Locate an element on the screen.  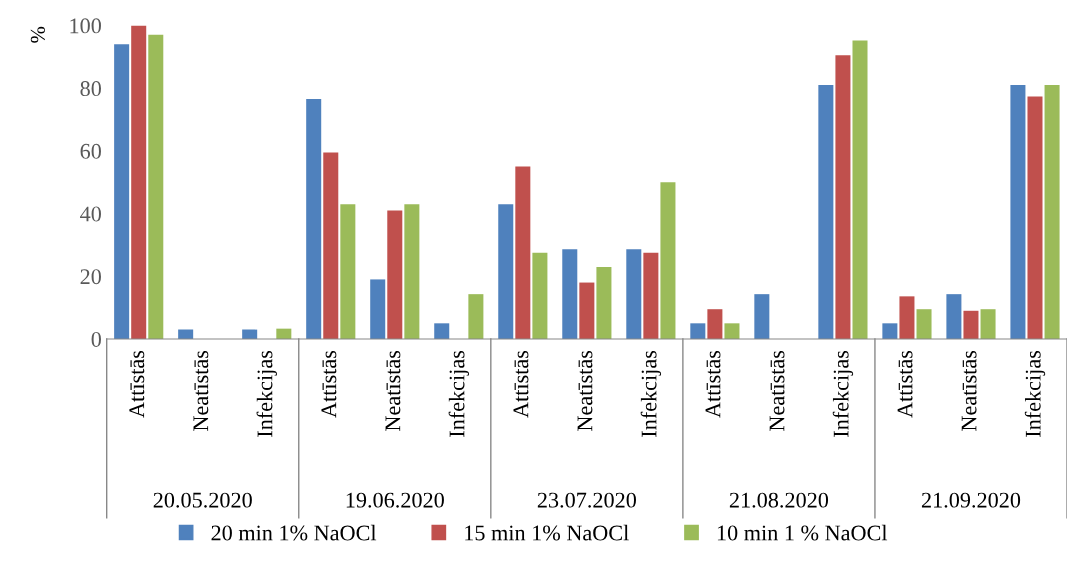
y-axis-title: % is located at coordinates (37, 34).